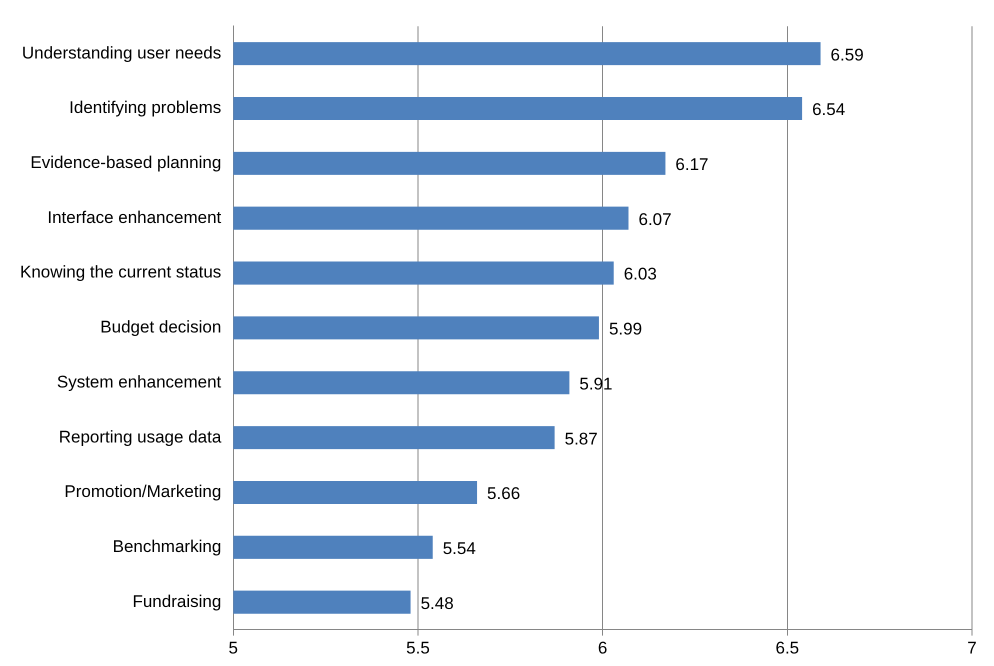  Describe the element at coordinates (788, 648) in the screenshot. I see `x-tick-label: 6.5` at that location.